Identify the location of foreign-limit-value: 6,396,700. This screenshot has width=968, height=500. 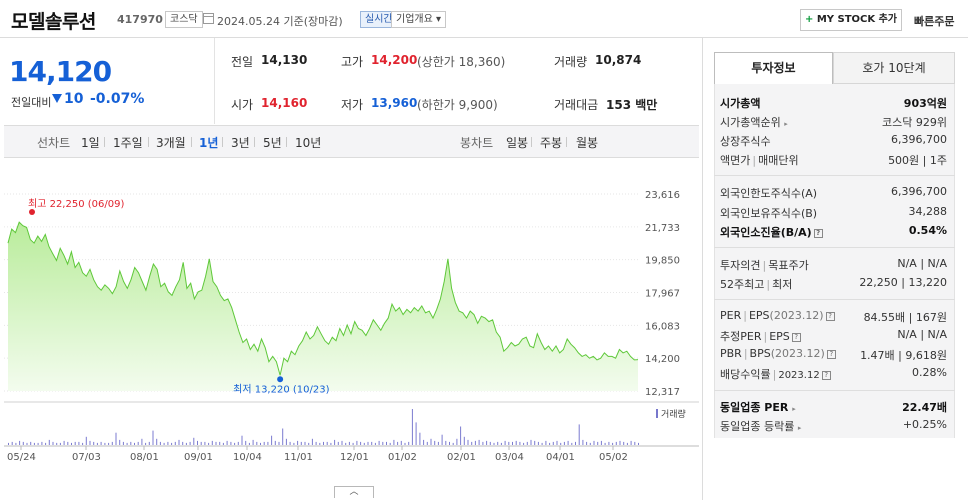
(919, 191).